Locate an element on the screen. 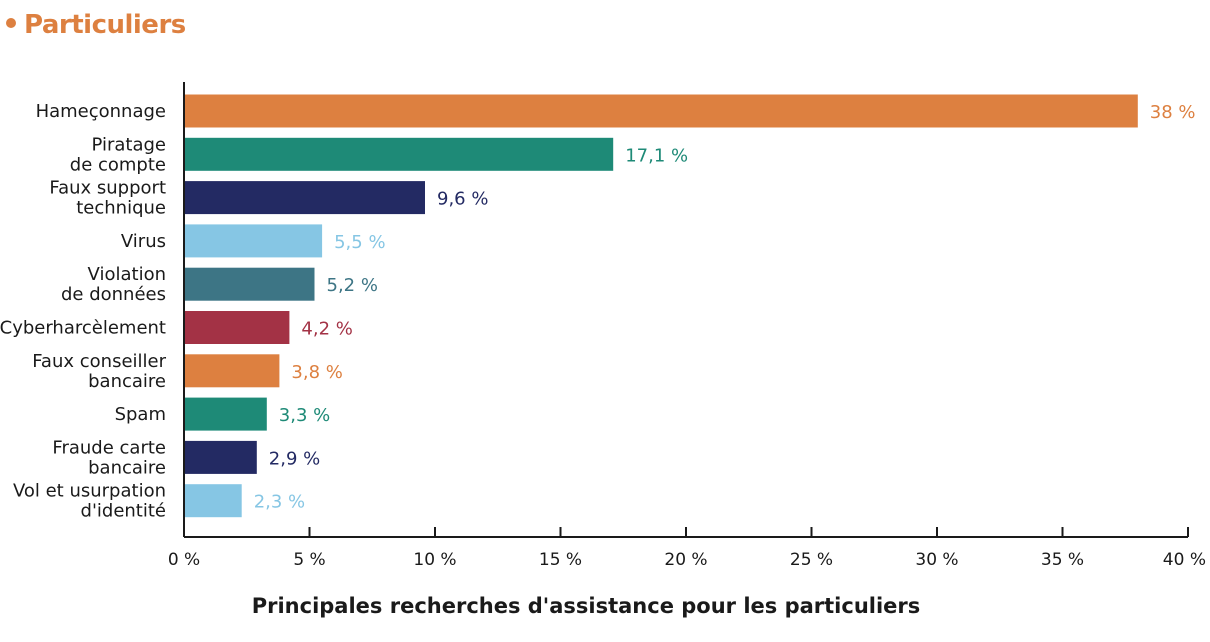 Image resolution: width=1210 pixels, height=642 pixels. category-label: de données is located at coordinates (113, 294).